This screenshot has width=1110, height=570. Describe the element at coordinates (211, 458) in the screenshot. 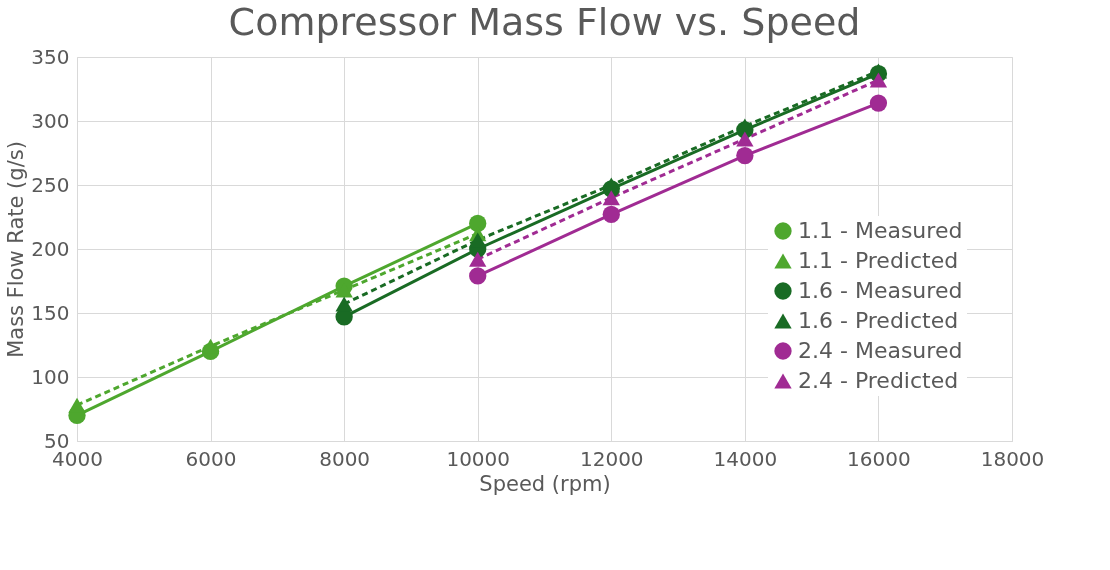

I see `x-tick-label: 6000` at that location.